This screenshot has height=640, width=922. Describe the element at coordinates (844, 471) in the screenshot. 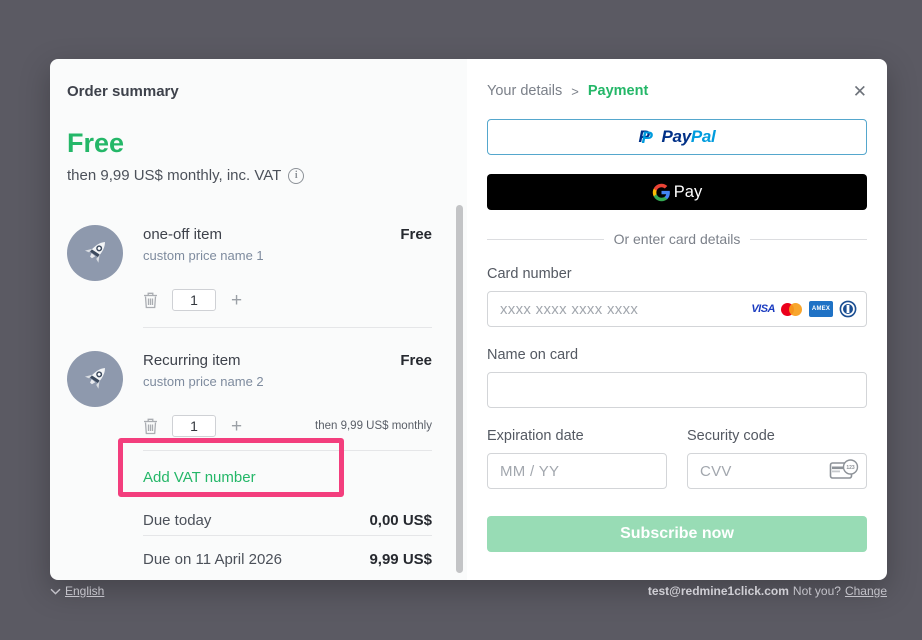

I see `cvv-card-icon: 123` at that location.